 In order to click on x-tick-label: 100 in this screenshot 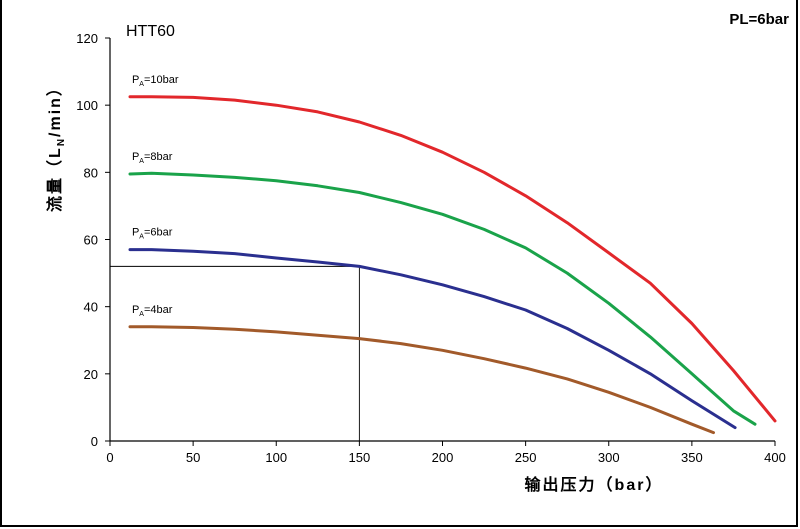, I will do `click(276, 457)`.